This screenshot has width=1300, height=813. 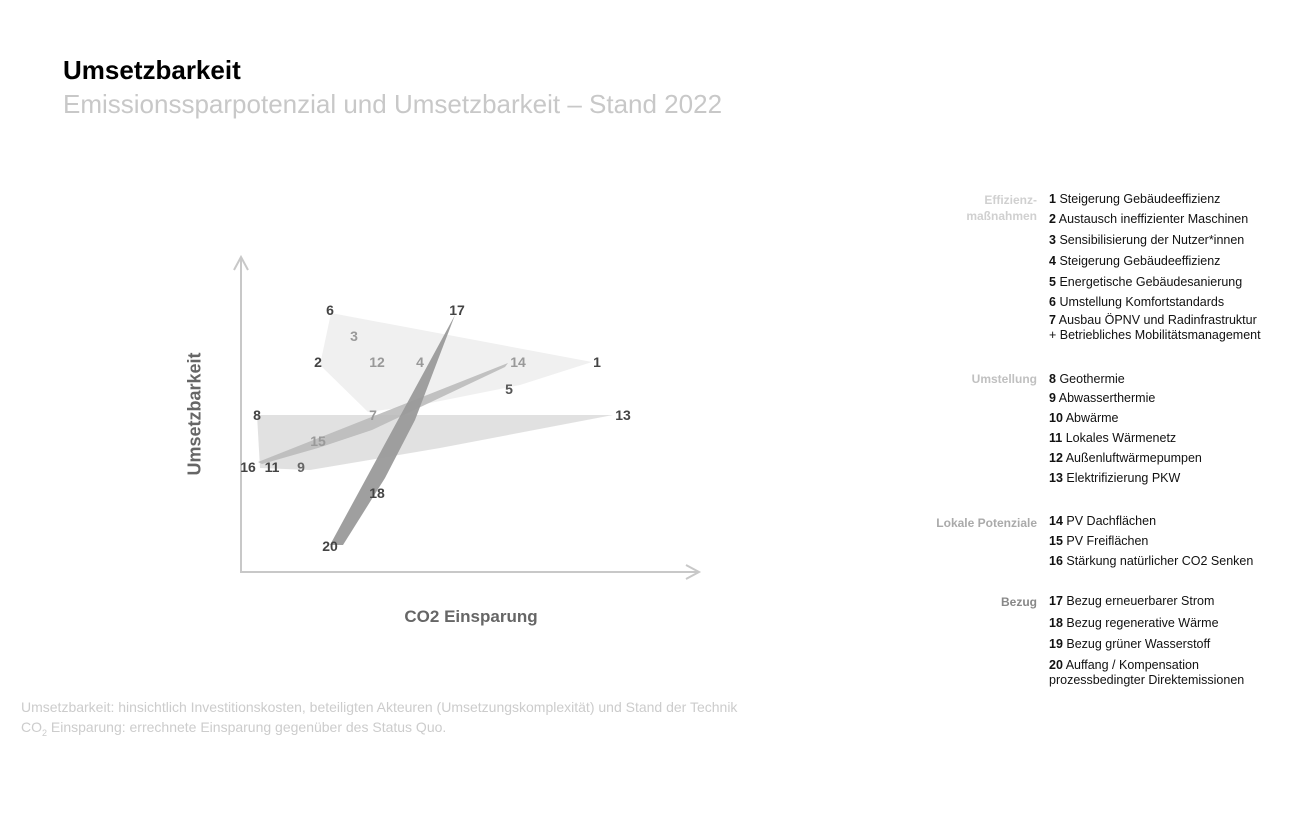 What do you see at coordinates (1092, 379) in the screenshot?
I see `legend-item-text: Geothermie` at bounding box center [1092, 379].